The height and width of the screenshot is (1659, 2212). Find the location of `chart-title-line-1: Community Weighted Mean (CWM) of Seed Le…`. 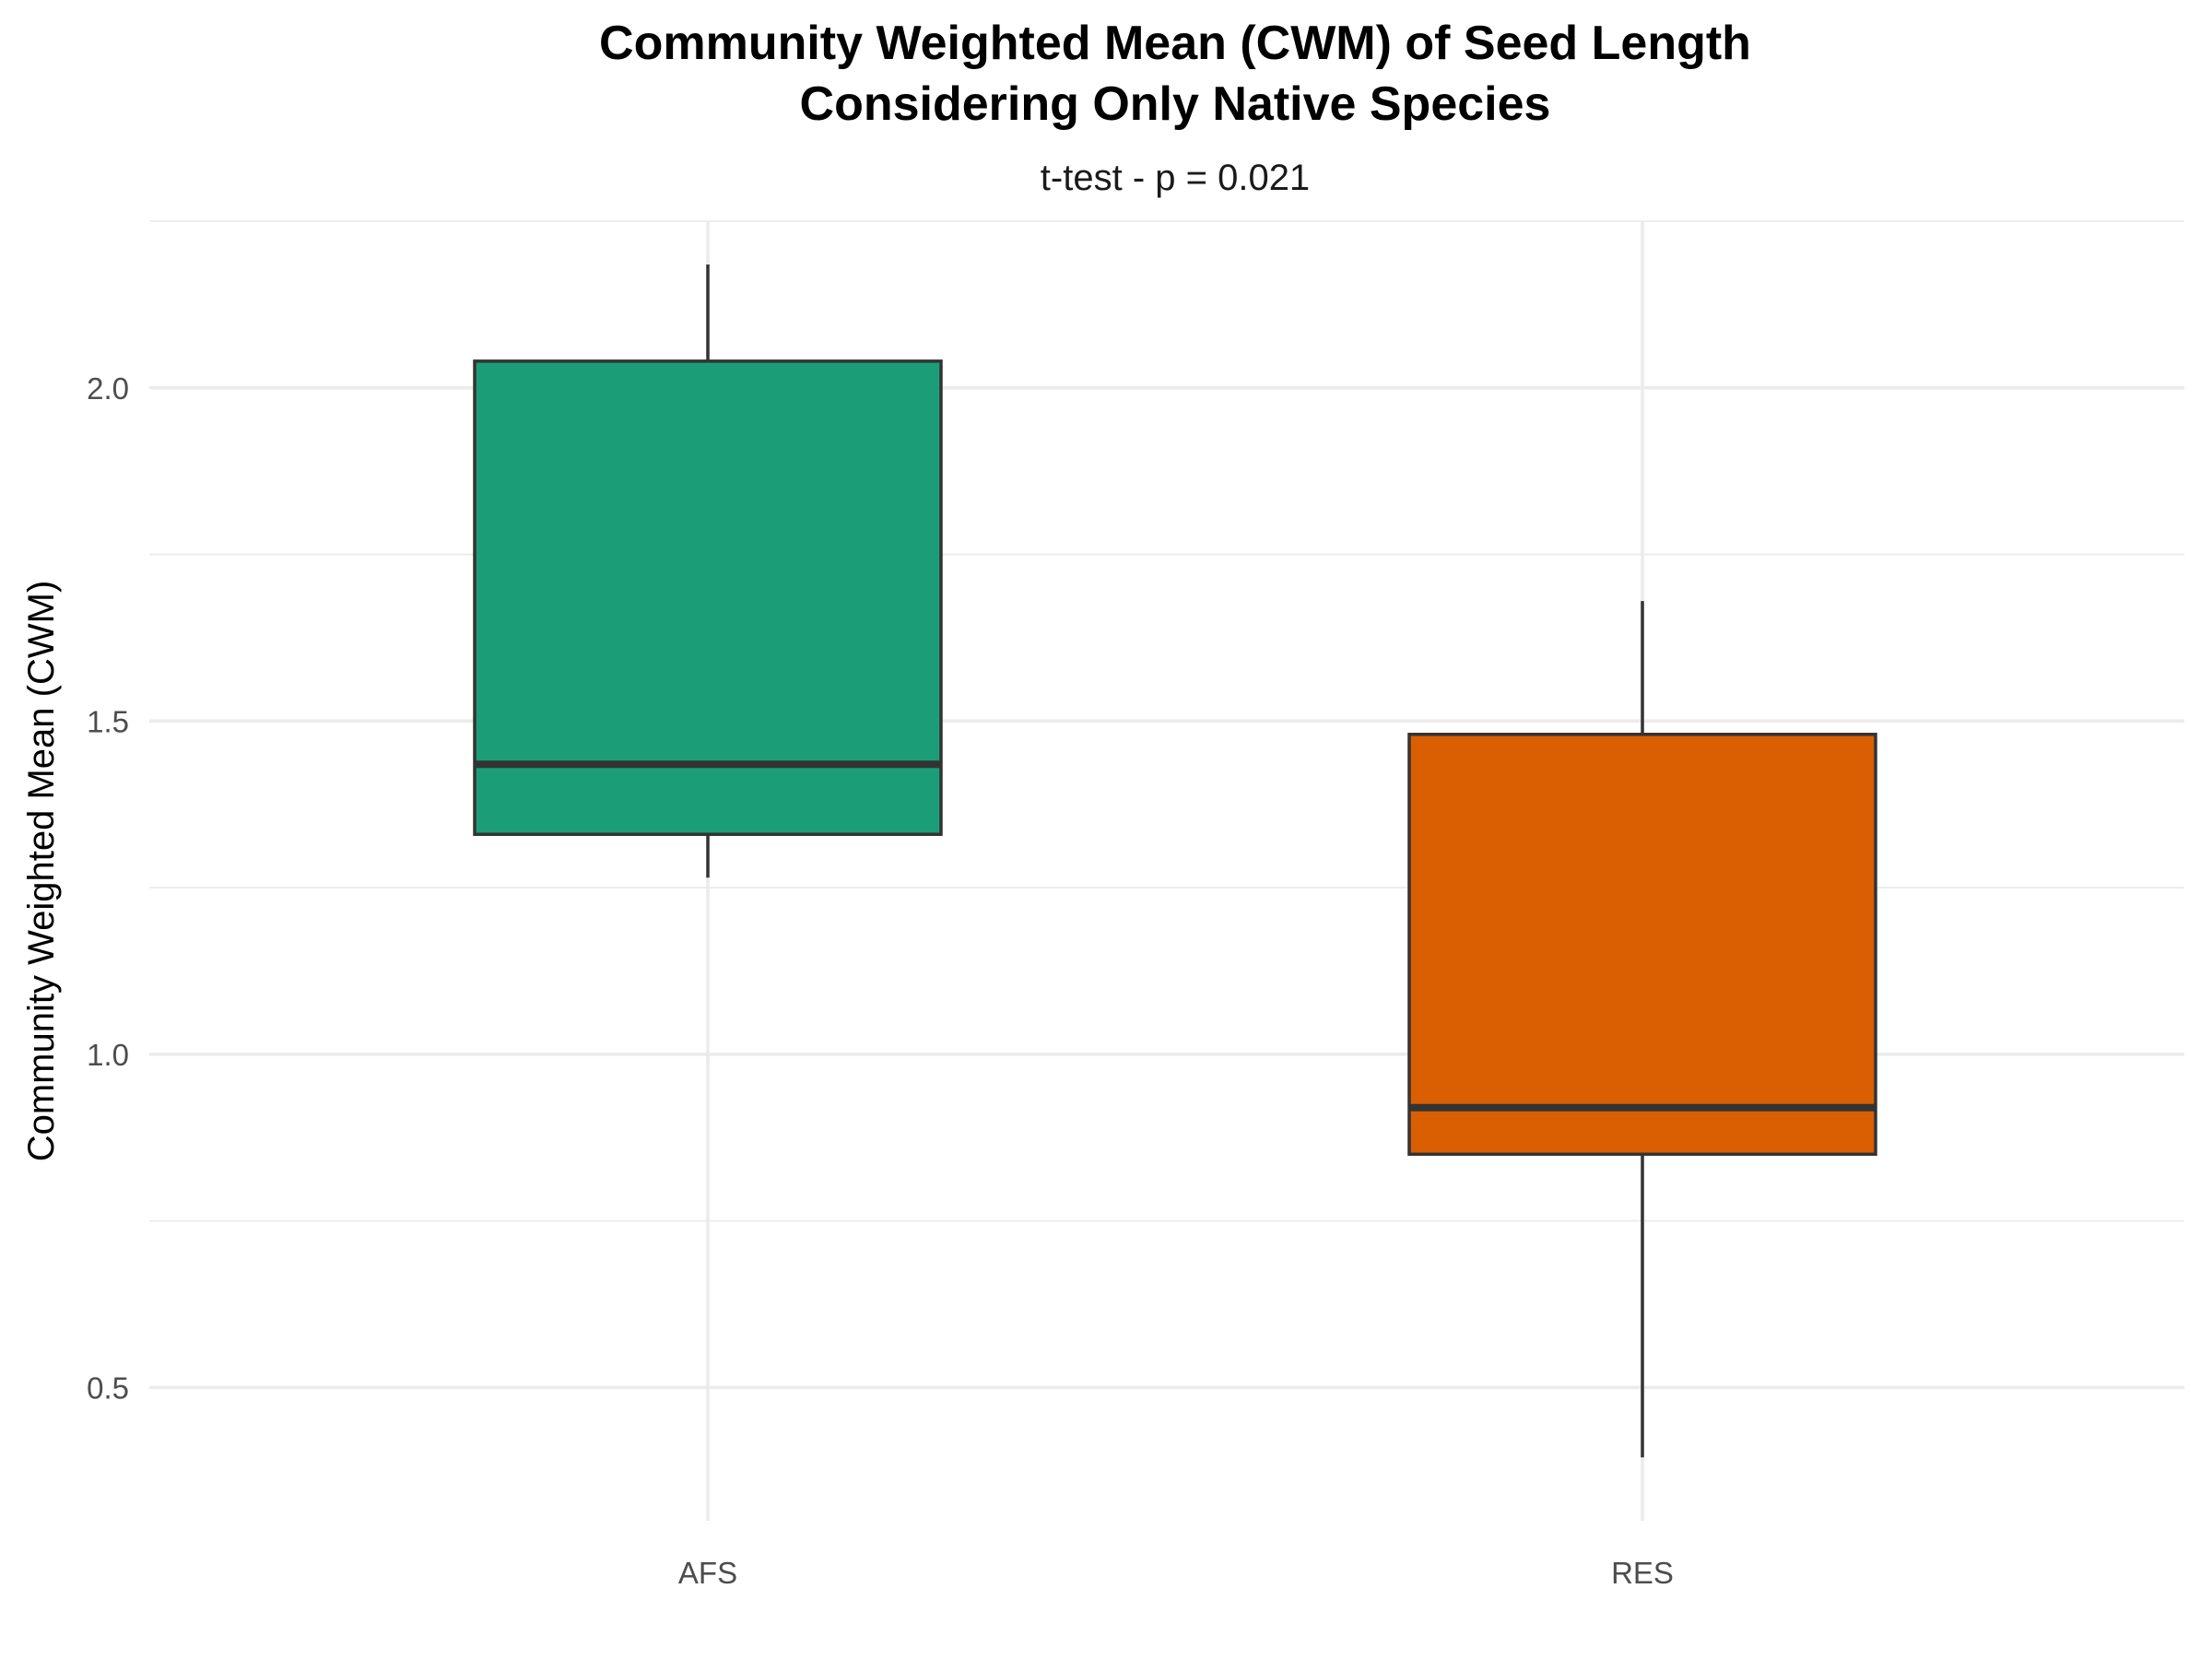

chart-title-line-1: Community Weighted Mean (CWM) of Seed Le… is located at coordinates (1175, 43).